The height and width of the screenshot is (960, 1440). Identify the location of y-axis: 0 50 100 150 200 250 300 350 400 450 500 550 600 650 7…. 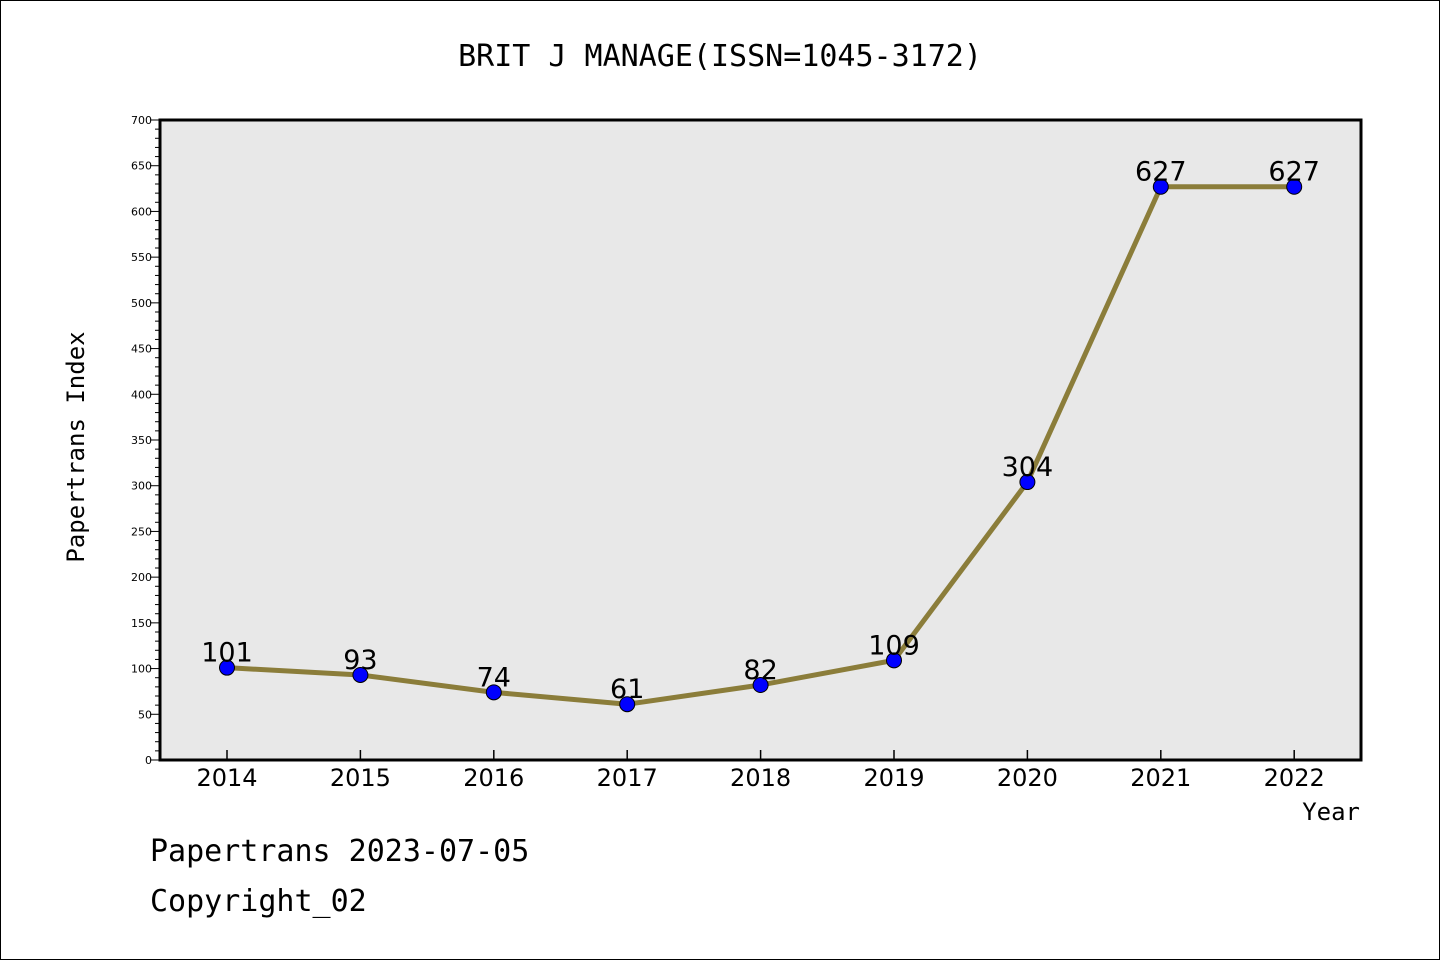
(145, 440).